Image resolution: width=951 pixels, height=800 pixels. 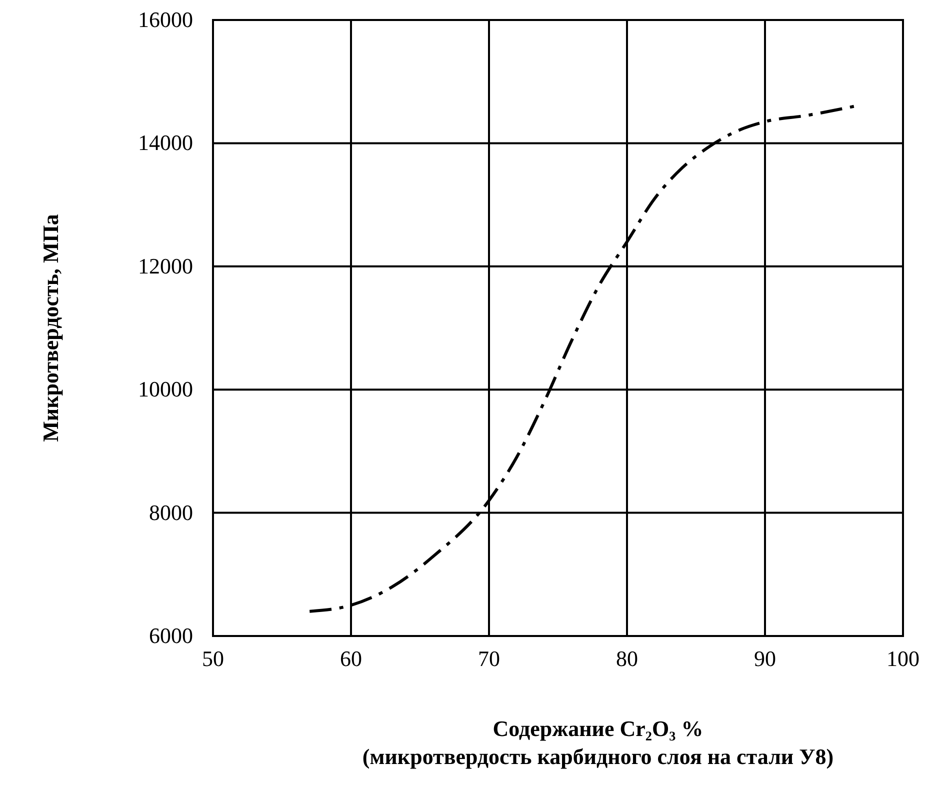 I want to click on x-tick-label: 90, so click(x=765, y=658).